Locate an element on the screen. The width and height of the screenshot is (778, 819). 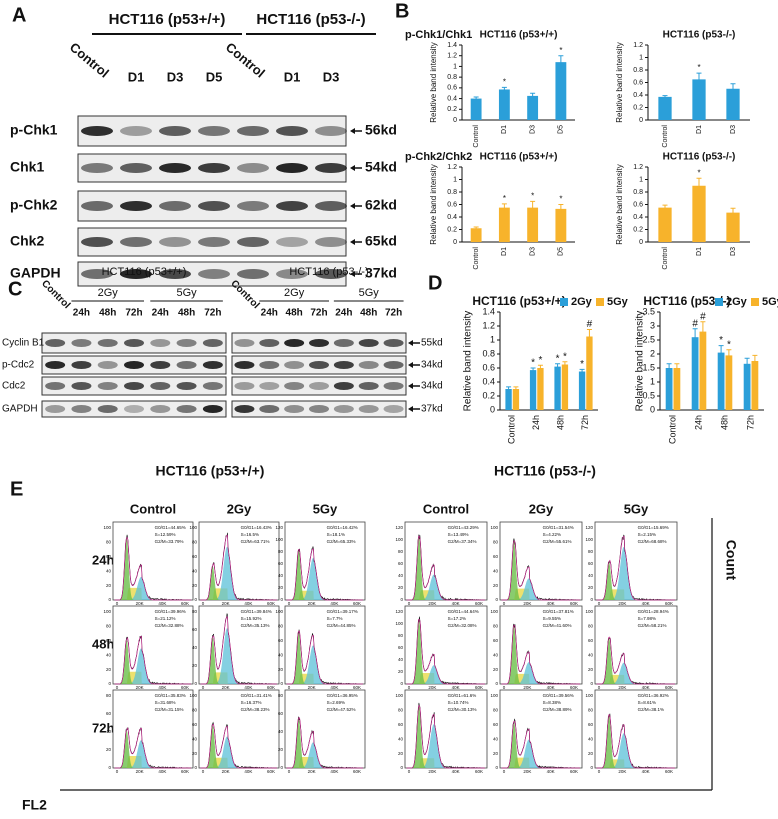
time-label: 24h is located at coordinates (81, 313).